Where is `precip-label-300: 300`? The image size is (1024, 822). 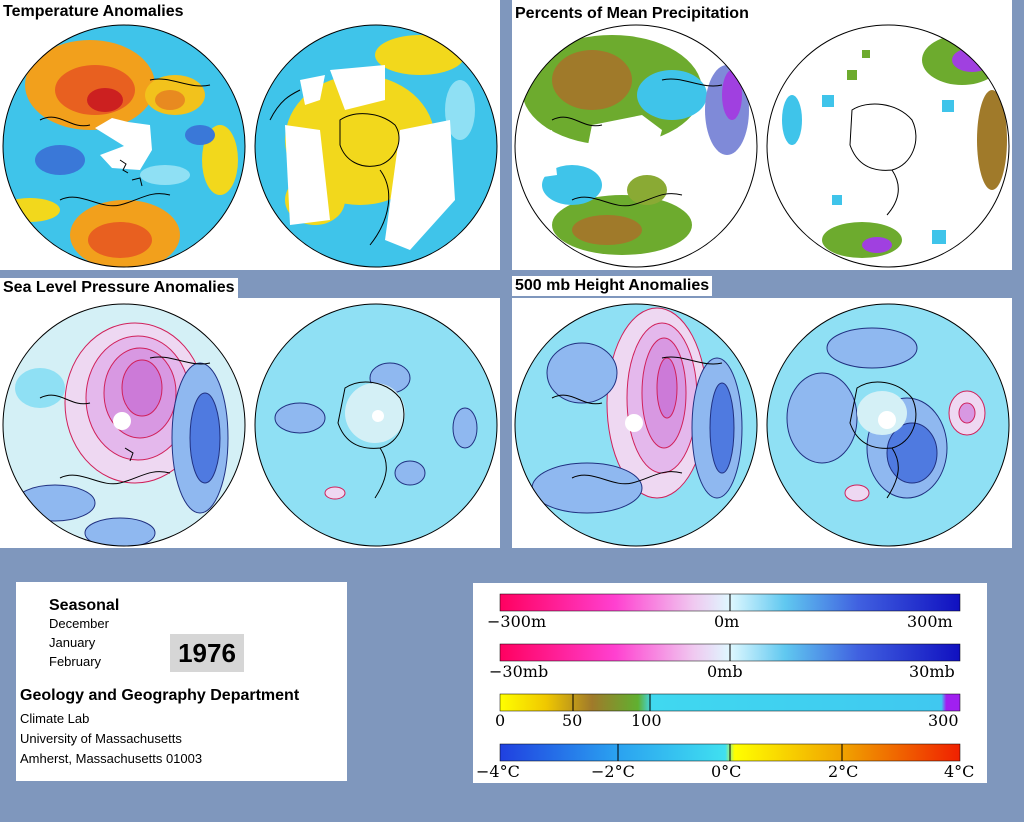 precip-label-300: 300 is located at coordinates (943, 720).